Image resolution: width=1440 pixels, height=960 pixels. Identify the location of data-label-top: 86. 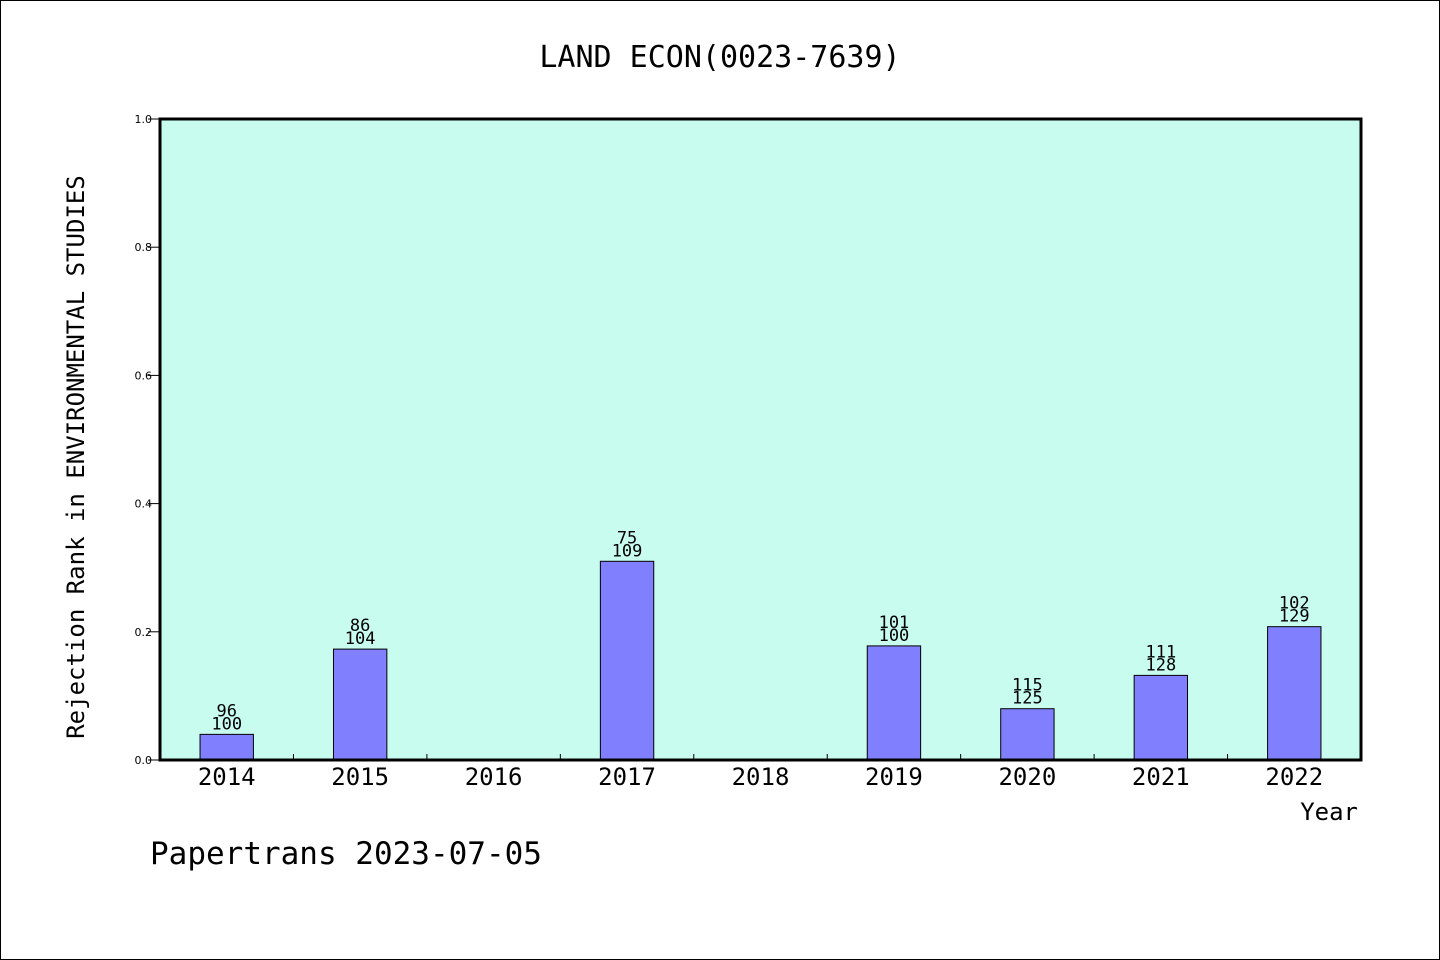
(360, 626).